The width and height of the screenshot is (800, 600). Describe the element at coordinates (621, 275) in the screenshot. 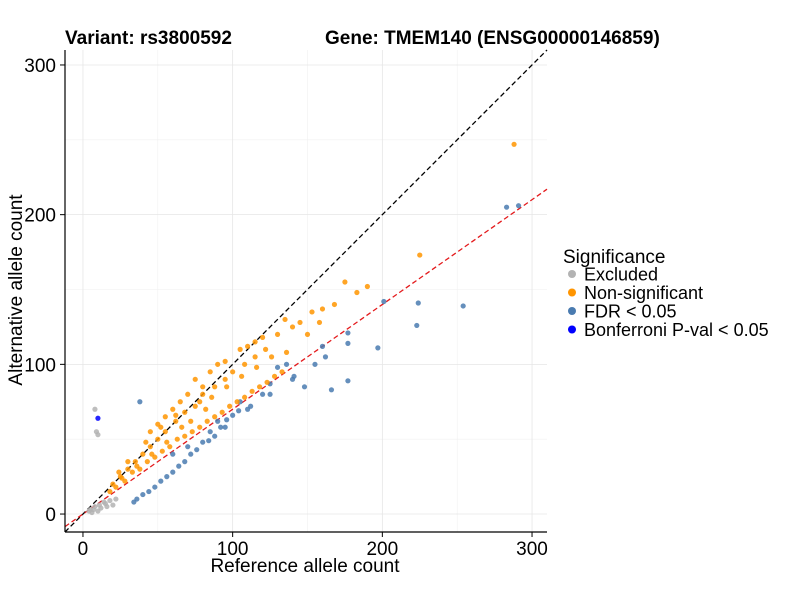

I see `legend-entry-label: Excluded` at that location.